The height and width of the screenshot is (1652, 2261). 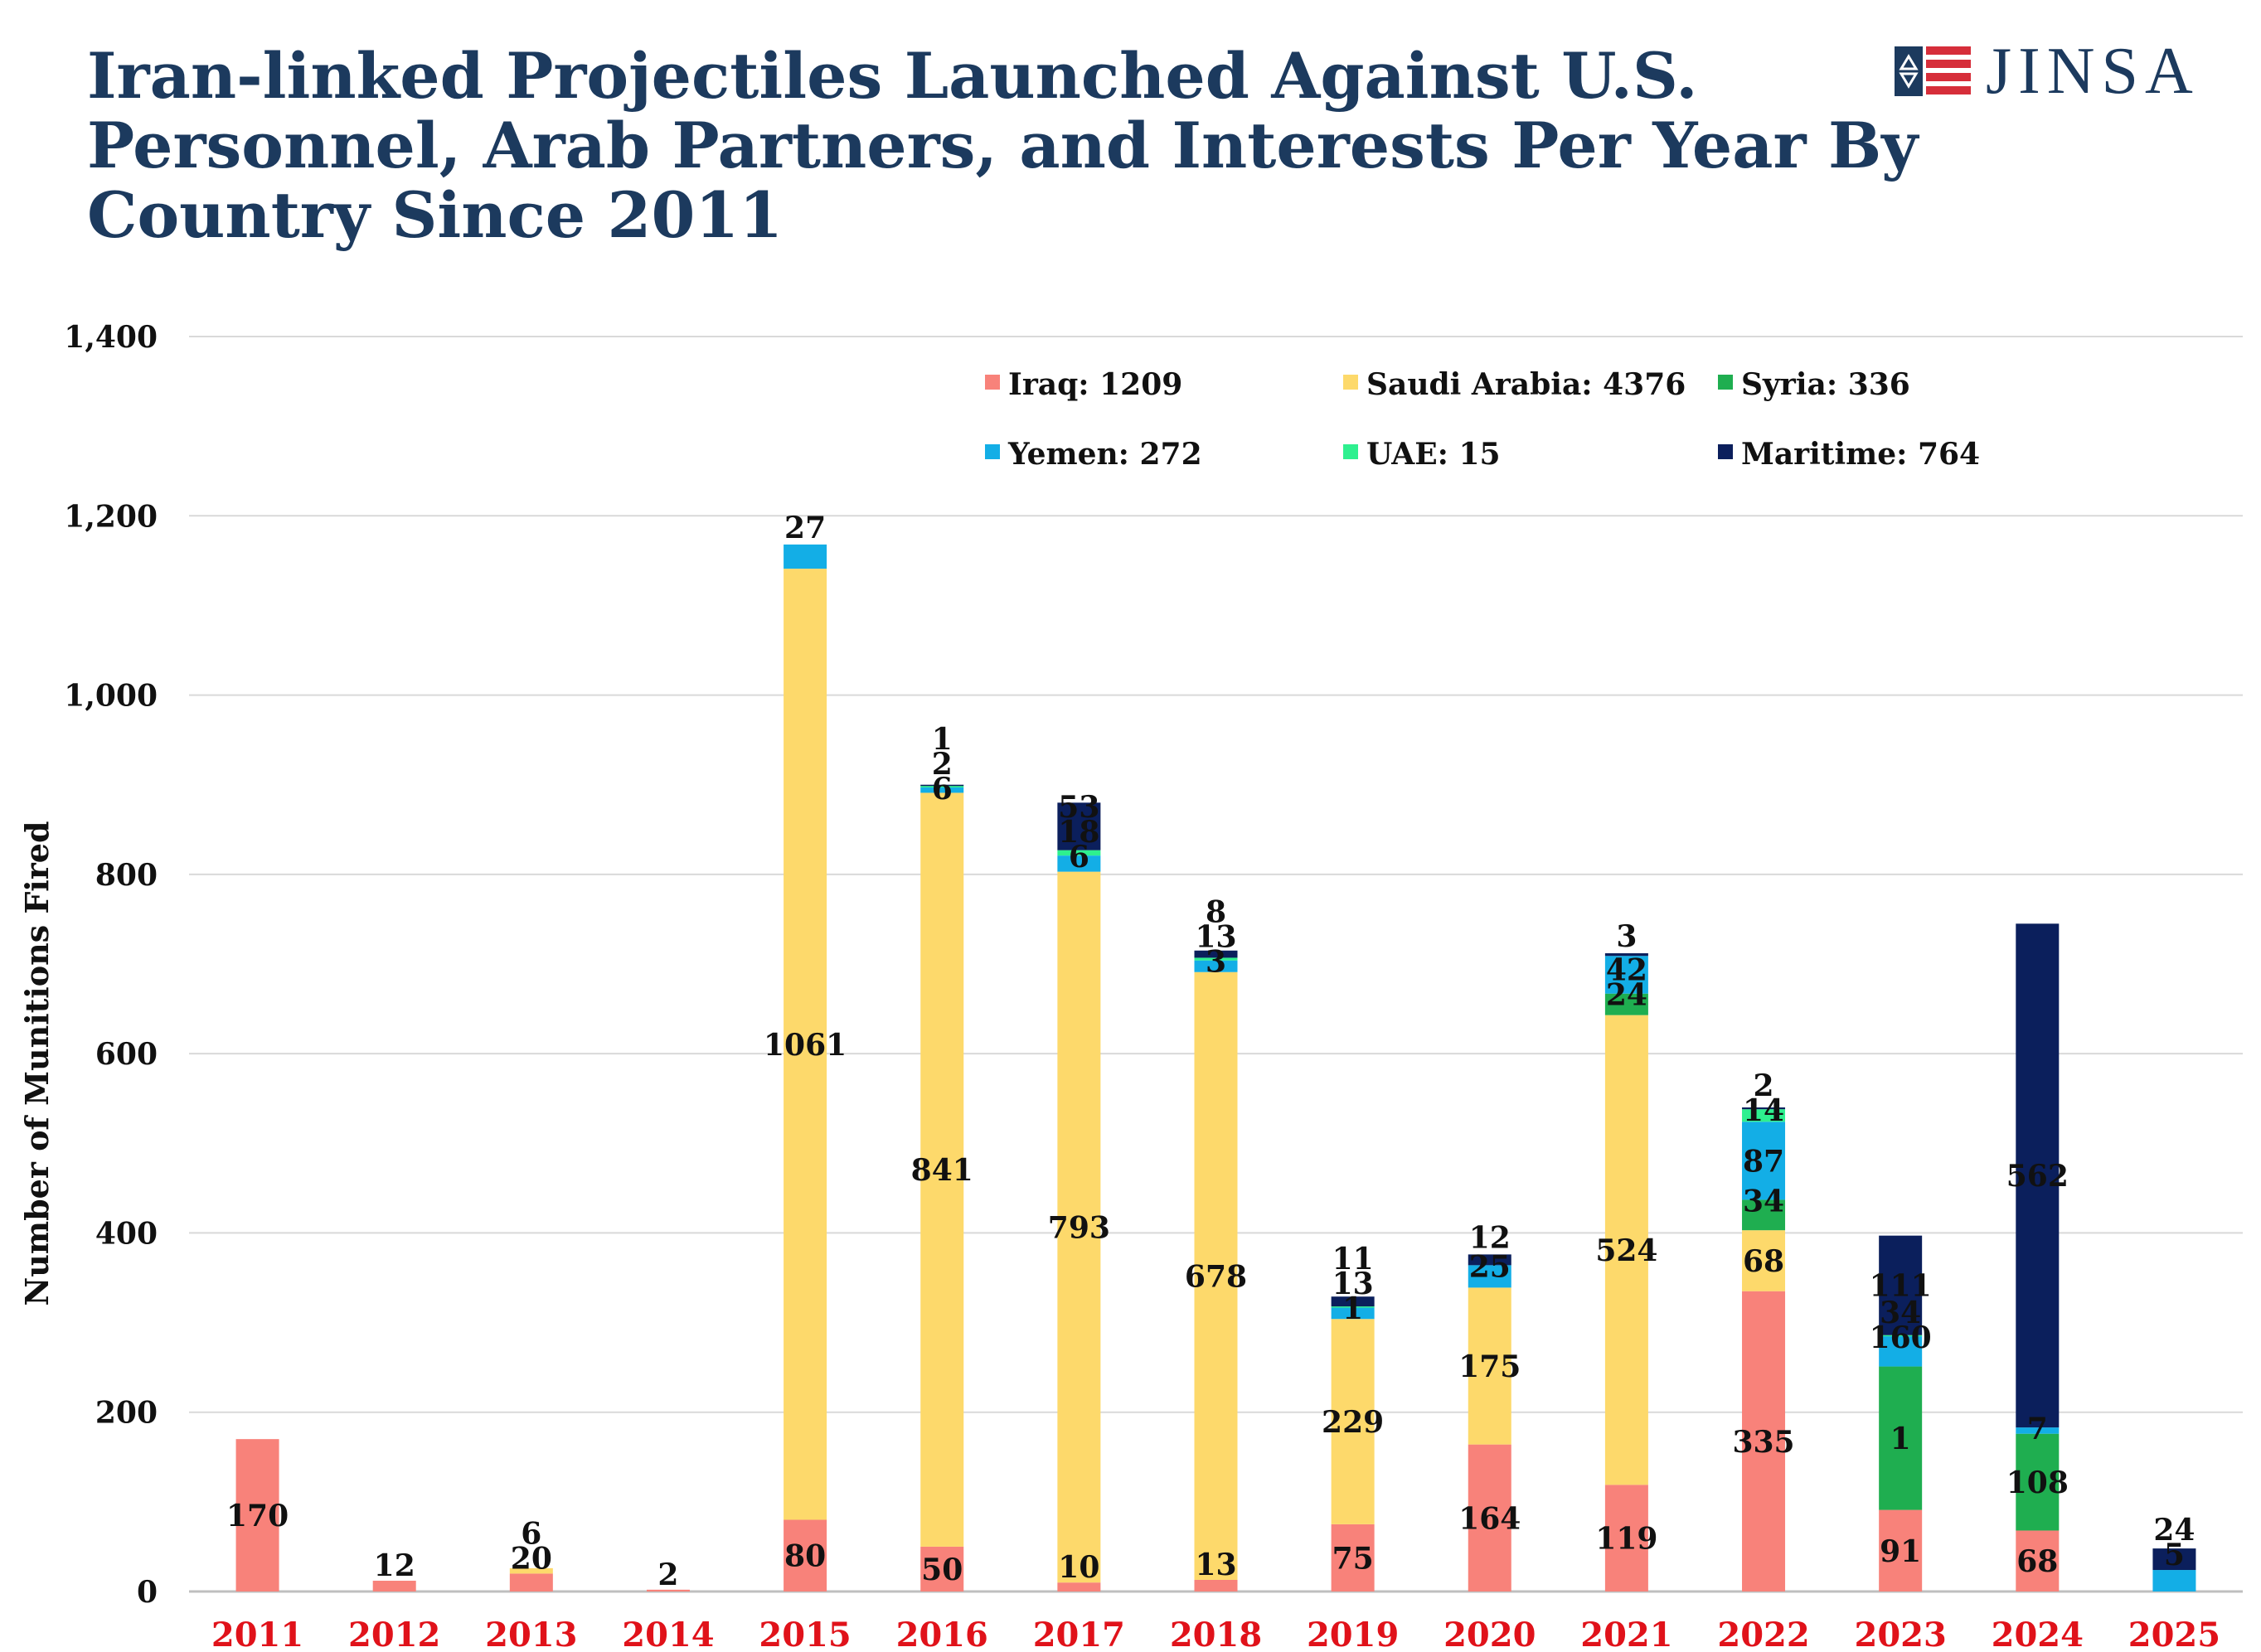 I want to click on data-label: 18, so click(x=1078, y=832).